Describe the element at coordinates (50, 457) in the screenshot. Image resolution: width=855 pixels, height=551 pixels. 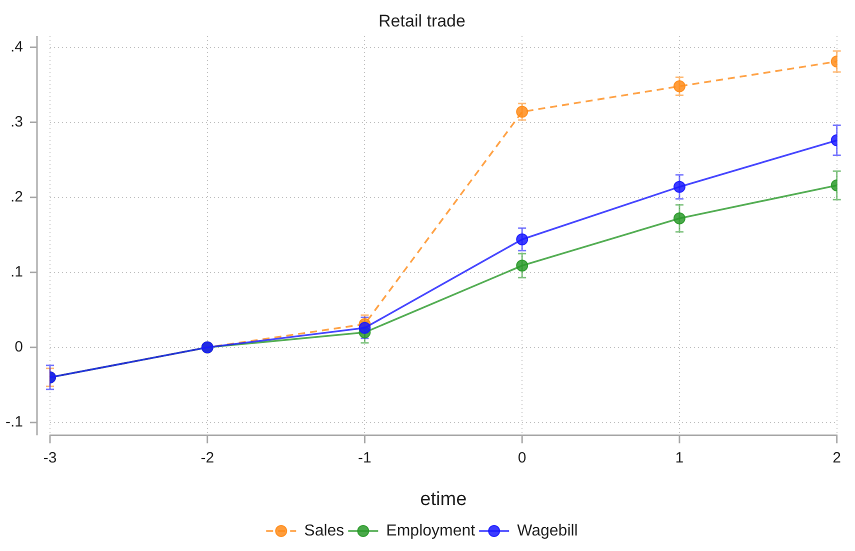
I see `x-tick-label: -3` at that location.